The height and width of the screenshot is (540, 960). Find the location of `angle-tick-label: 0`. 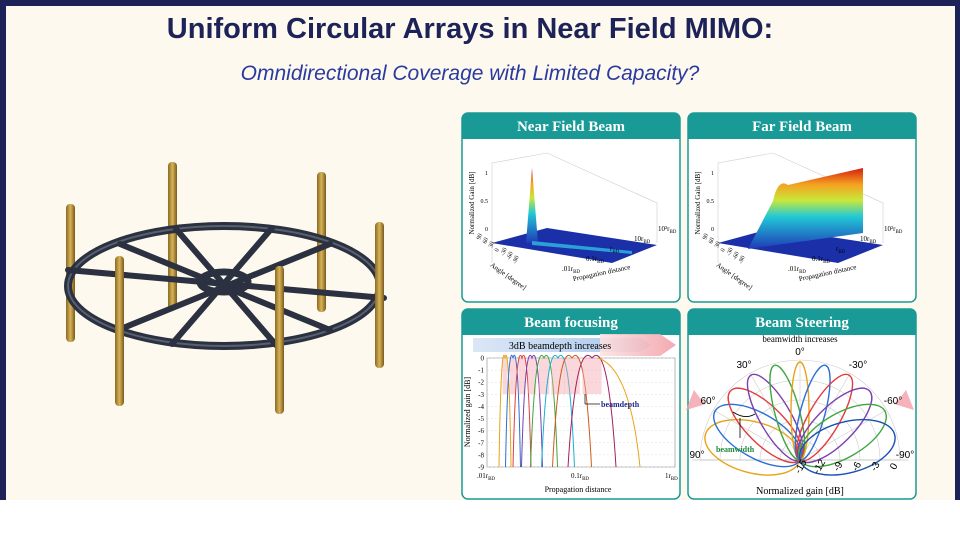

angle-tick-label: 0 is located at coordinates (497, 250).